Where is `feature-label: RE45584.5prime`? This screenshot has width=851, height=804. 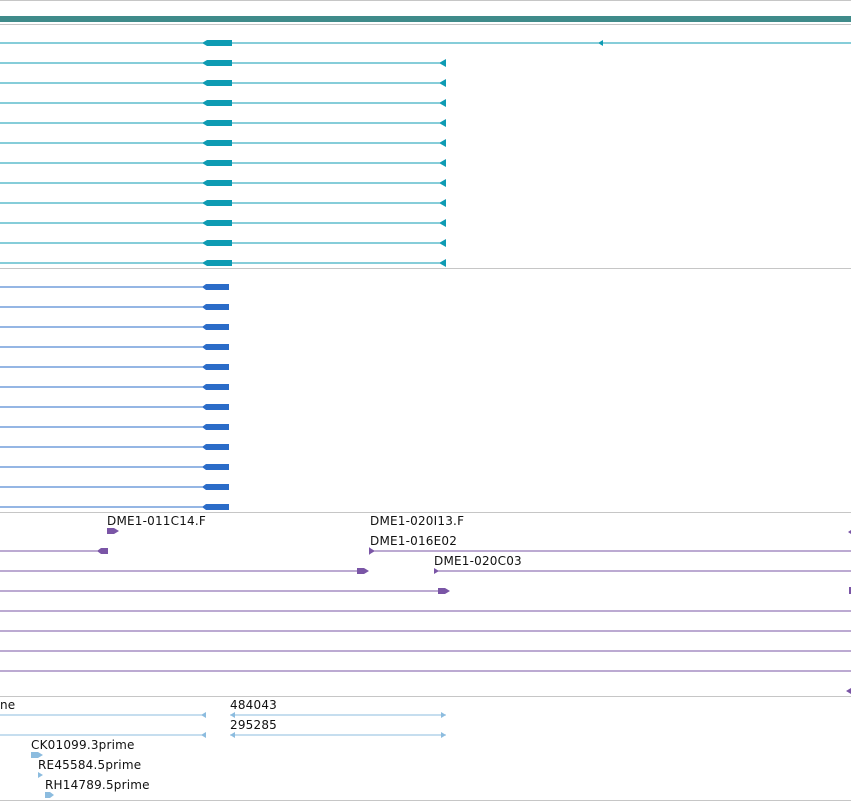
feature-label: RE45584.5prime is located at coordinates (90, 765).